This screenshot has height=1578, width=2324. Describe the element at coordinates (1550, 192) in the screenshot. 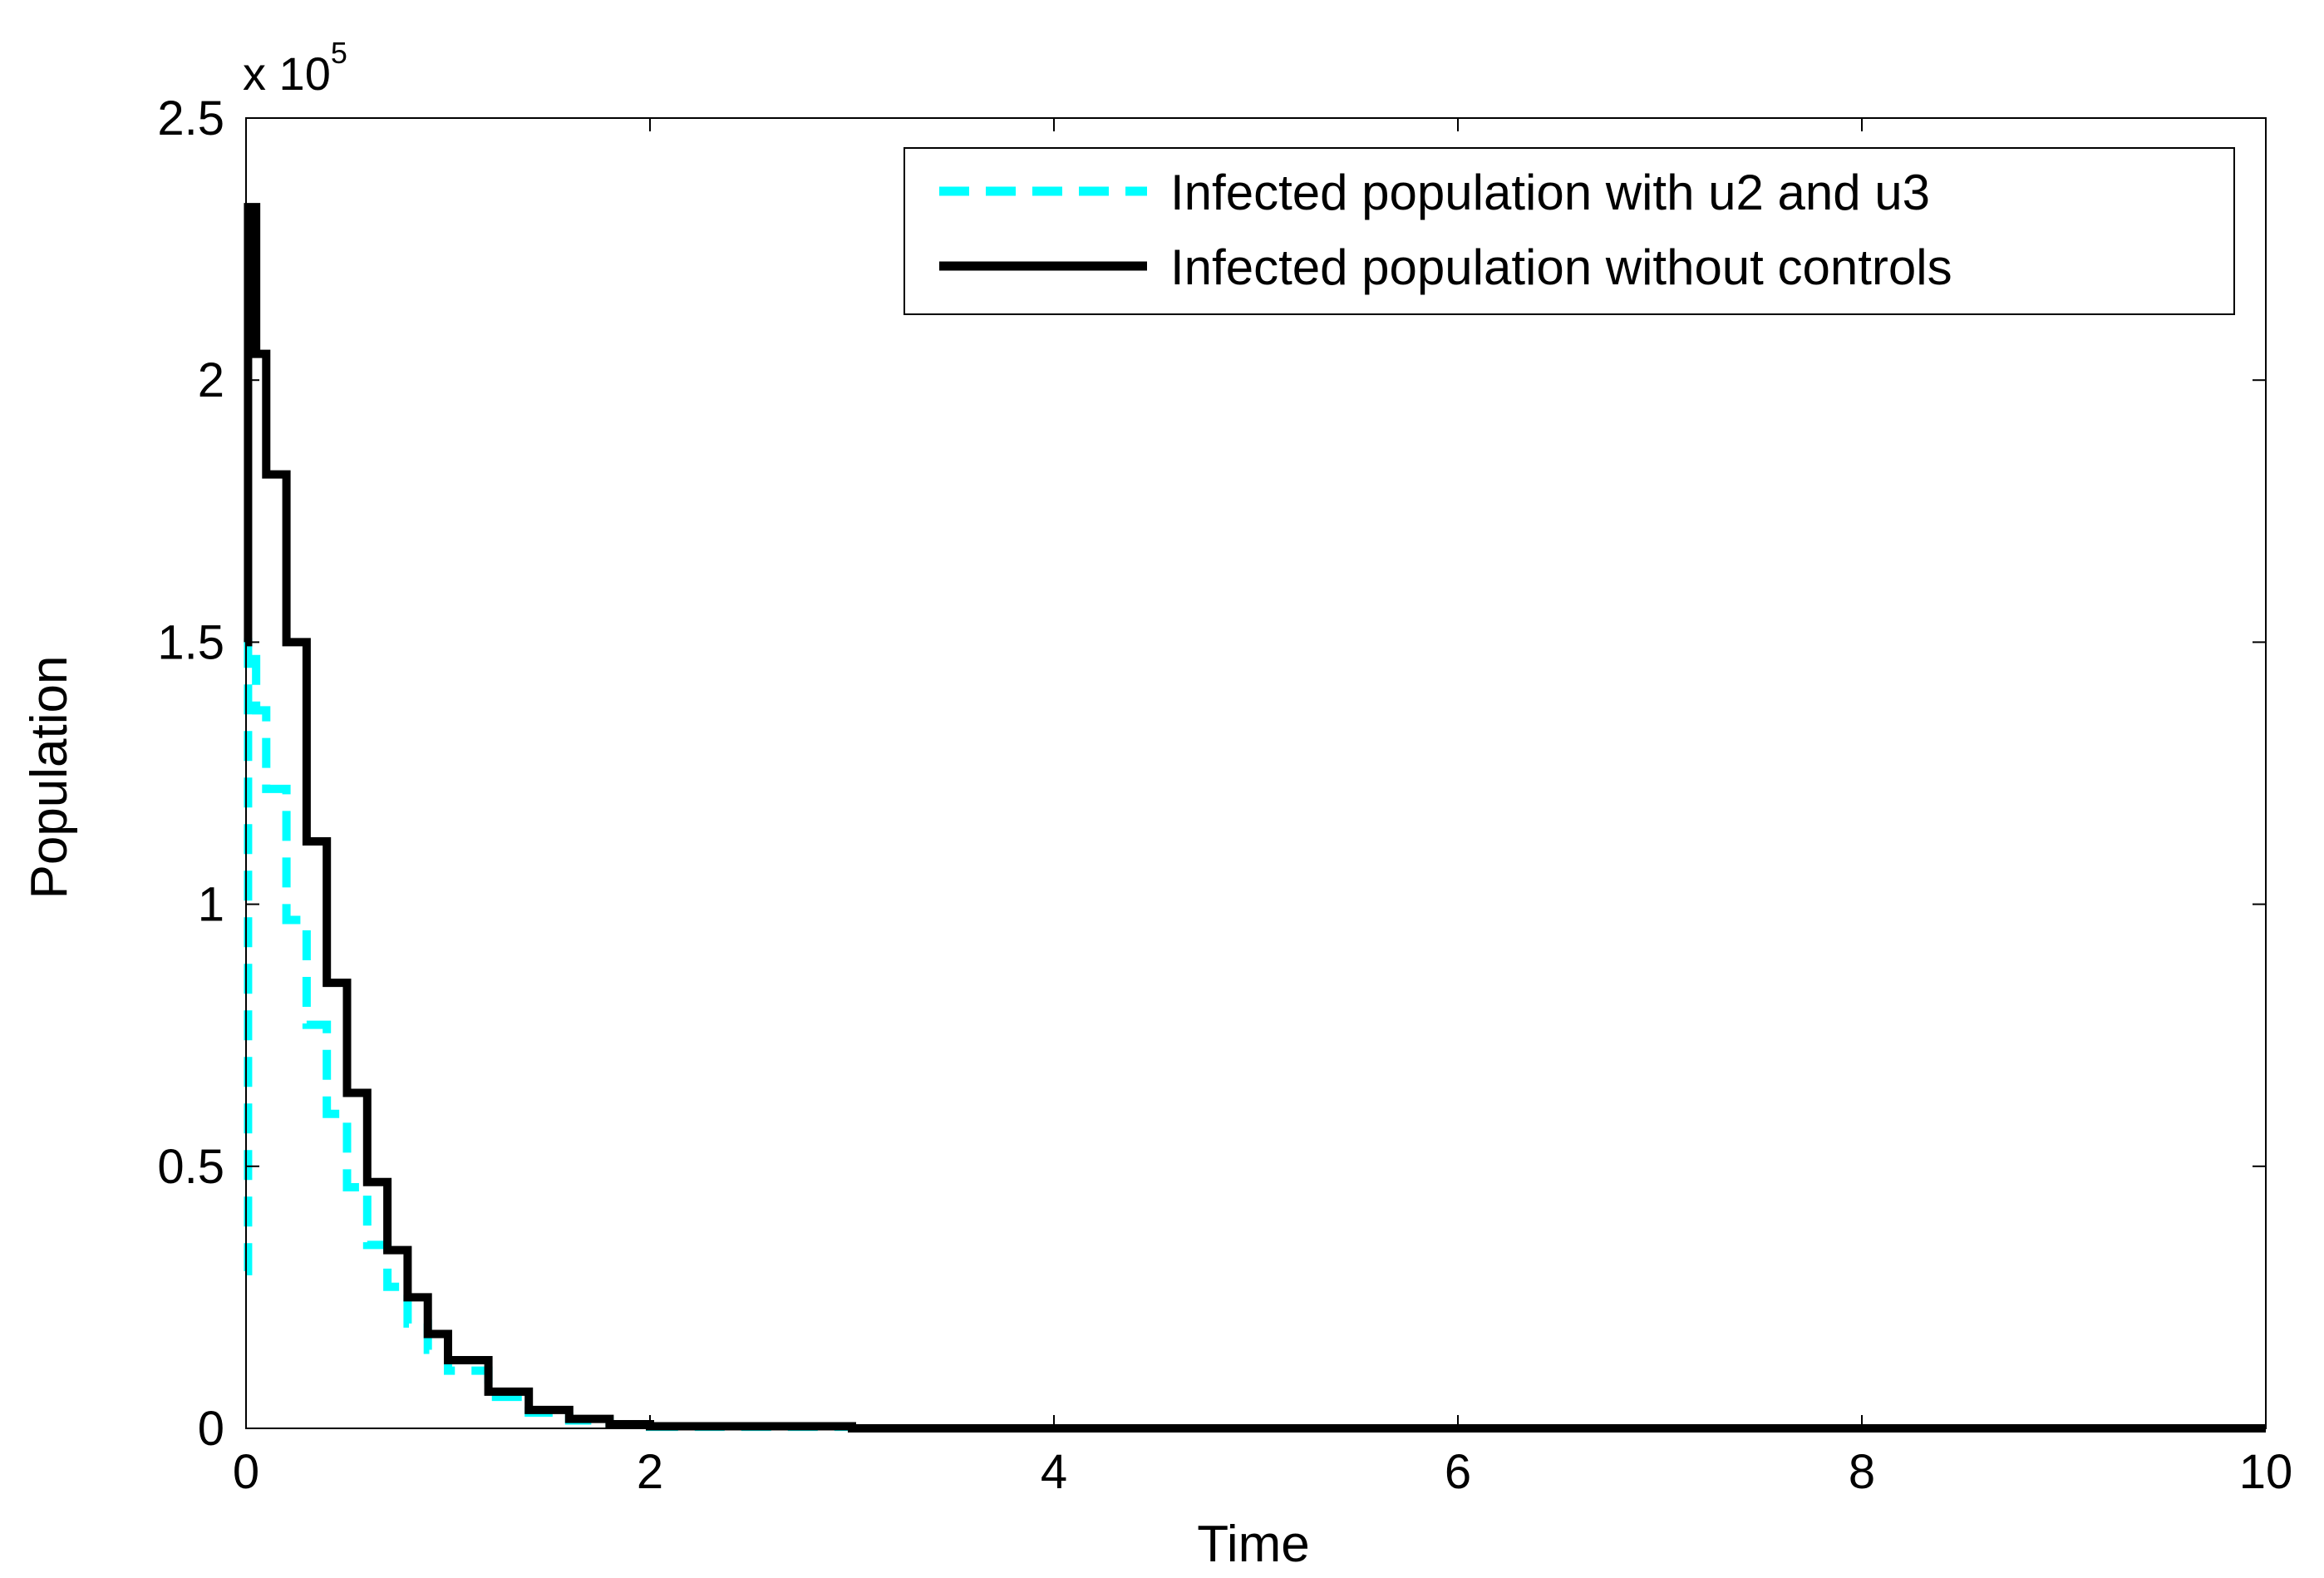

I see `legend-label-1: Infected population with u2 and u3` at that location.